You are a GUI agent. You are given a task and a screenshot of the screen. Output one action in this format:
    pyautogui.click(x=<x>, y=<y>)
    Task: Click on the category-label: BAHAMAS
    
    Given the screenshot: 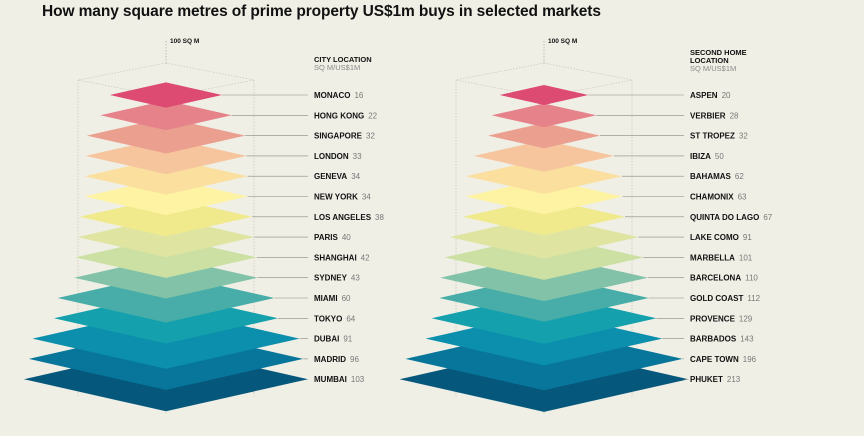 What is the action you would take?
    pyautogui.click(x=711, y=176)
    